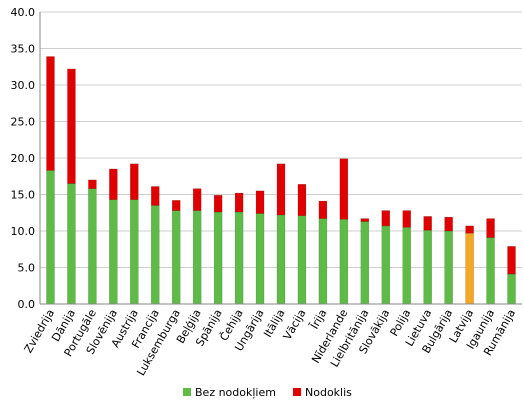 The image size is (524, 410). What do you see at coordinates (27, 268) in the screenshot?
I see `y-tick-label: 5.0` at bounding box center [27, 268].